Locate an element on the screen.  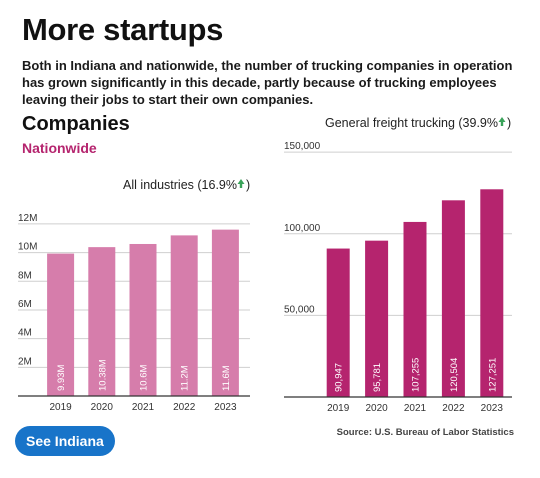
y-tick-label: 2M is located at coordinates (25, 361).